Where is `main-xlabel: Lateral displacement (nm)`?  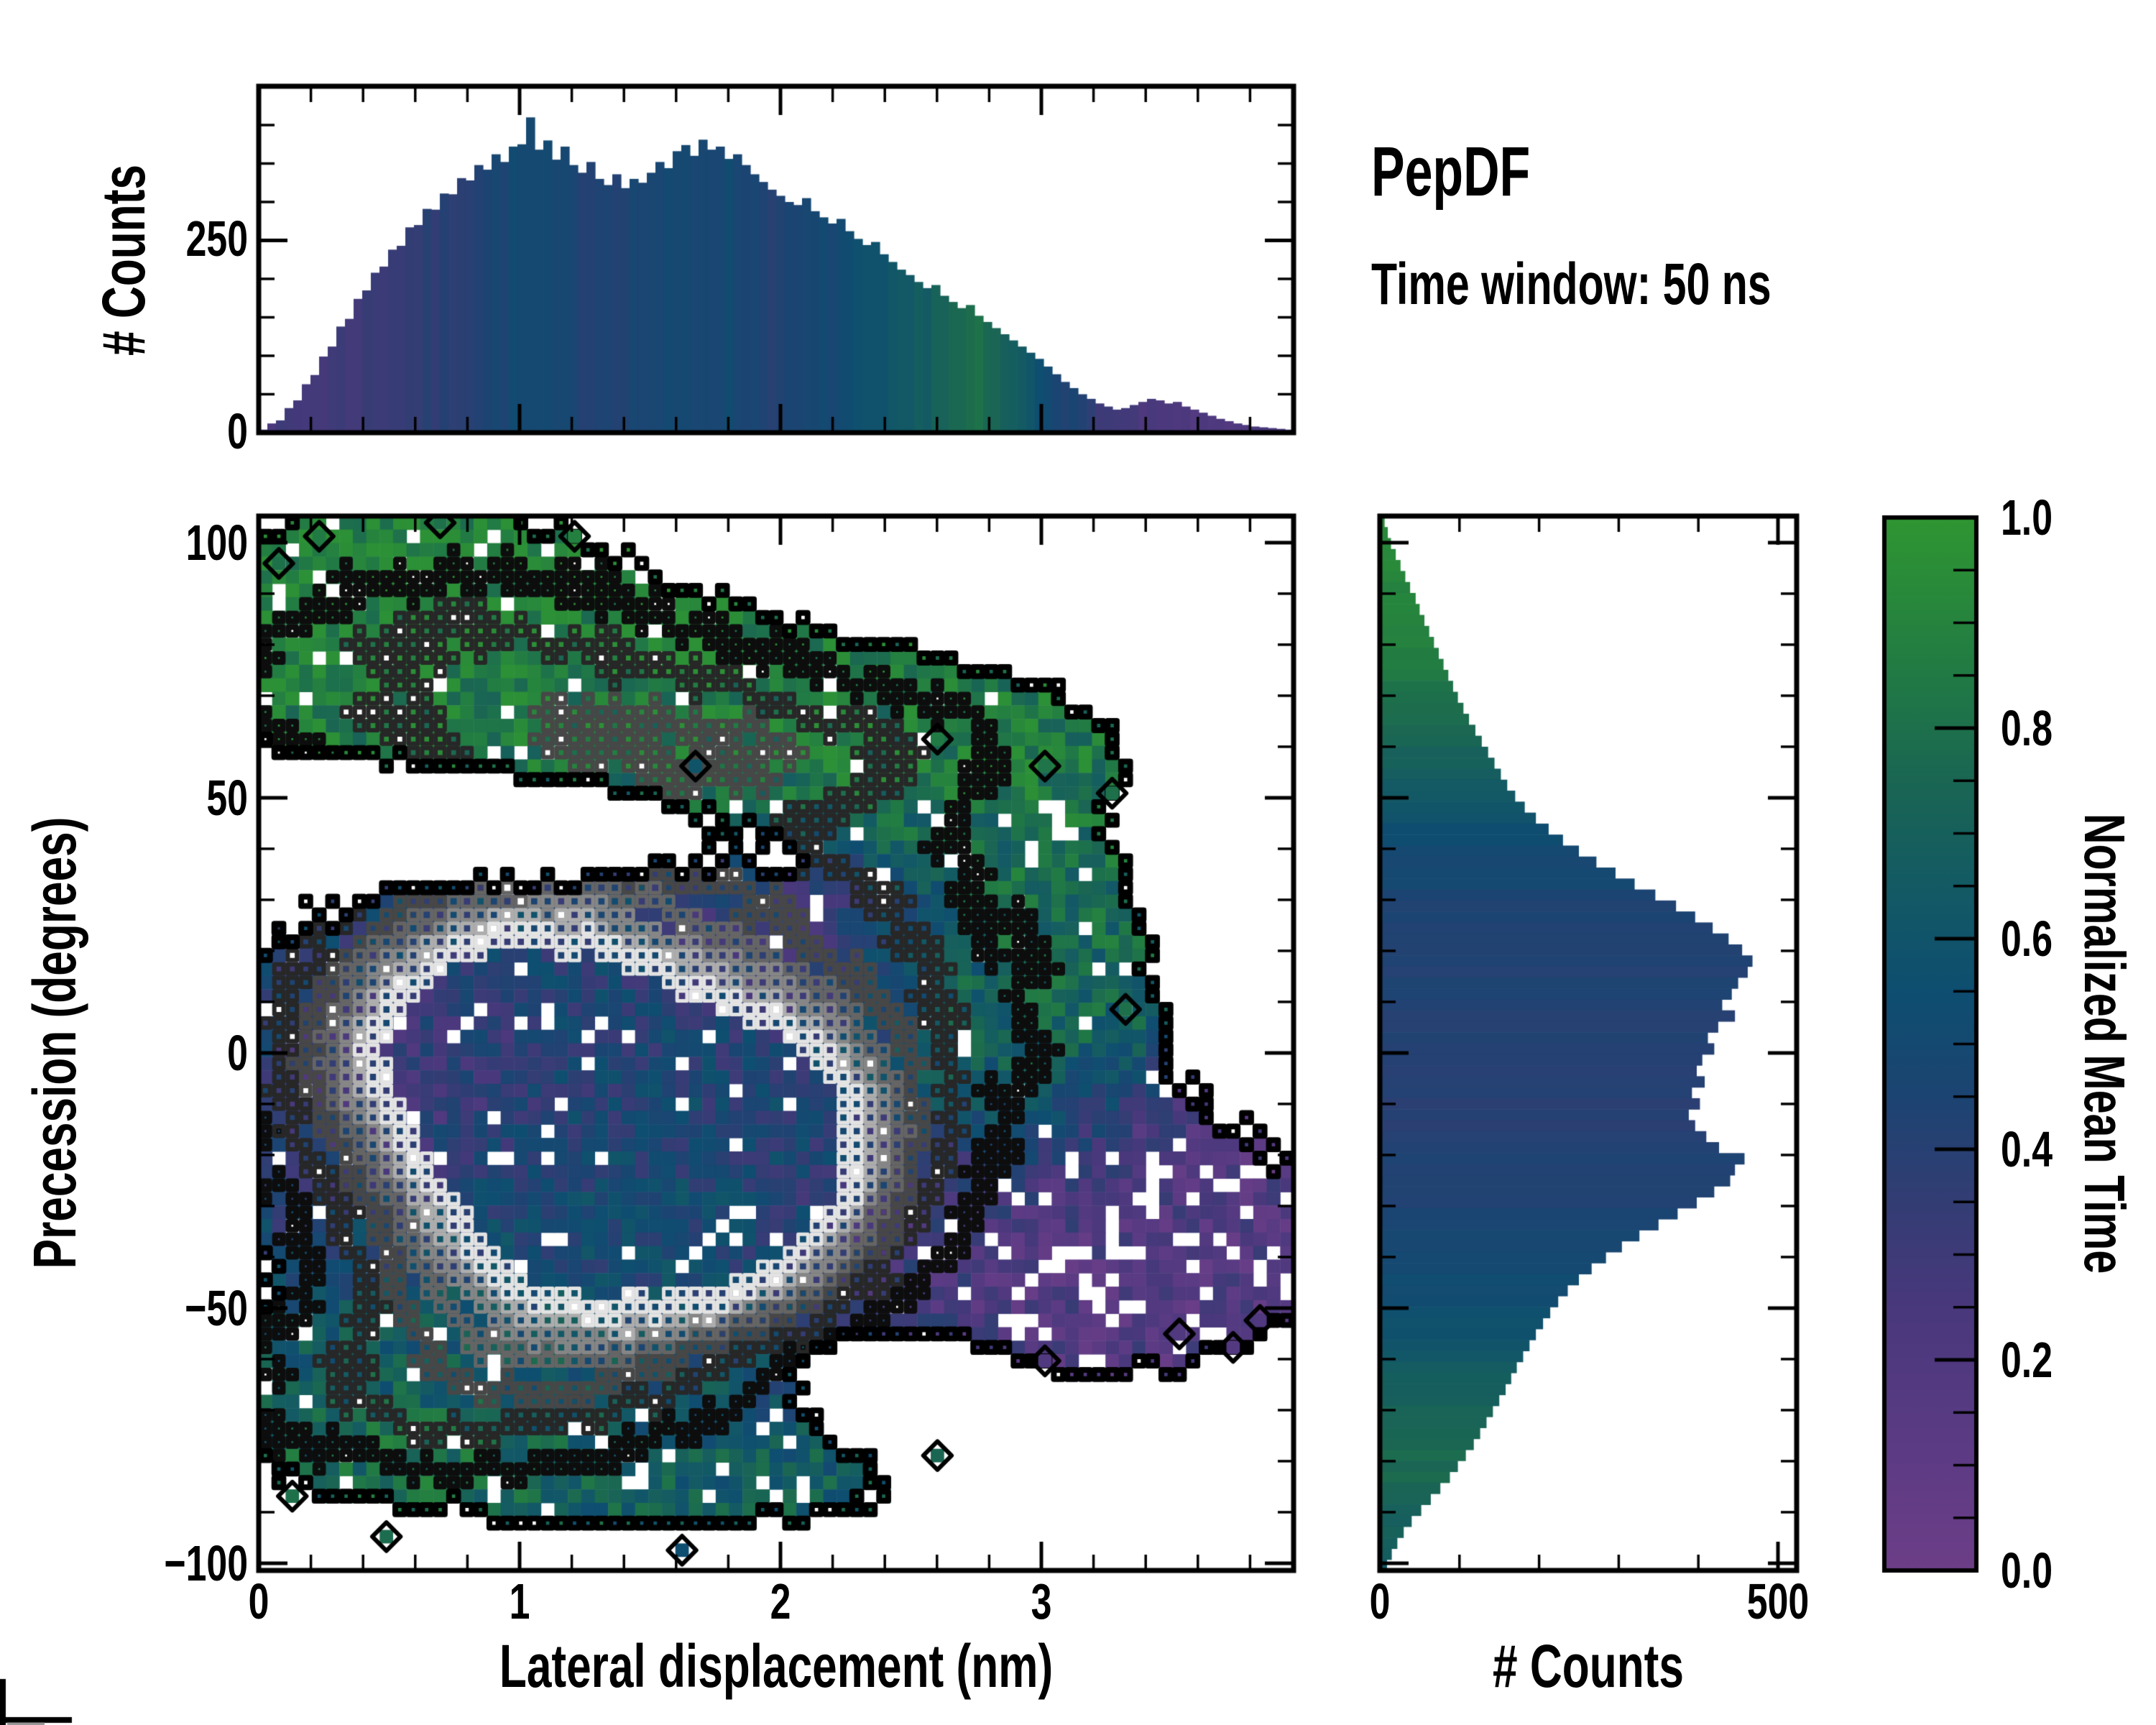 main-xlabel: Lateral displacement (nm) is located at coordinates (777, 1666).